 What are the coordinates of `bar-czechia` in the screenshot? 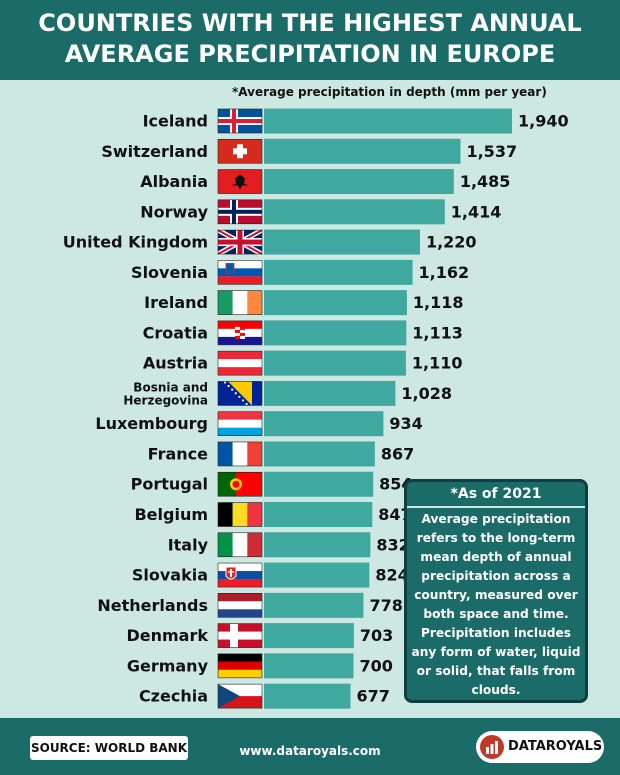 It's located at (307, 696).